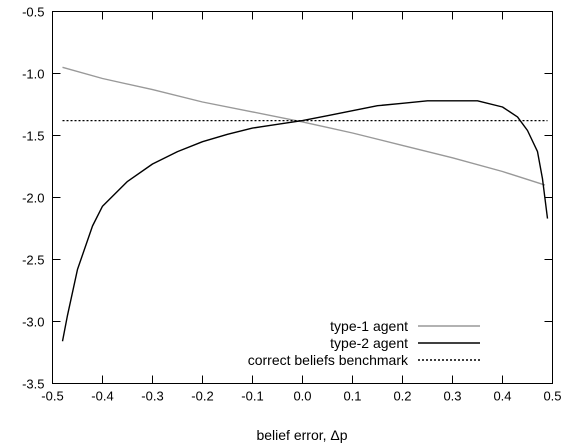  What do you see at coordinates (352, 396) in the screenshot?
I see `x-tick-label: 0.1` at bounding box center [352, 396].